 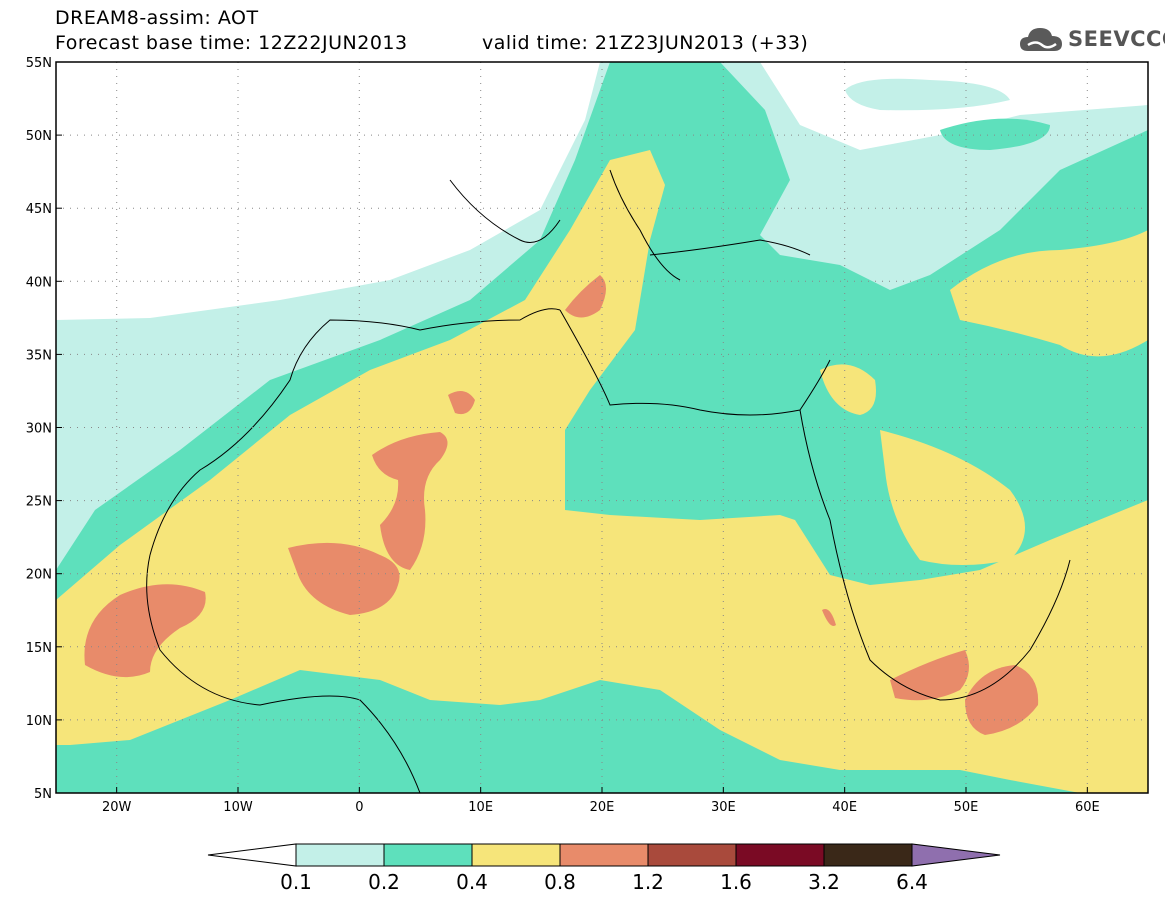 What do you see at coordinates (966, 807) in the screenshot?
I see `lon-tick-label: 50E` at bounding box center [966, 807].